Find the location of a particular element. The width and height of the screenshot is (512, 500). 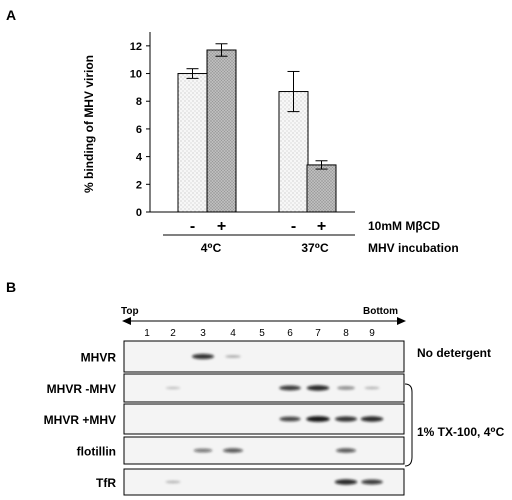

y-tick-label: 8 is located at coordinates (139, 102).